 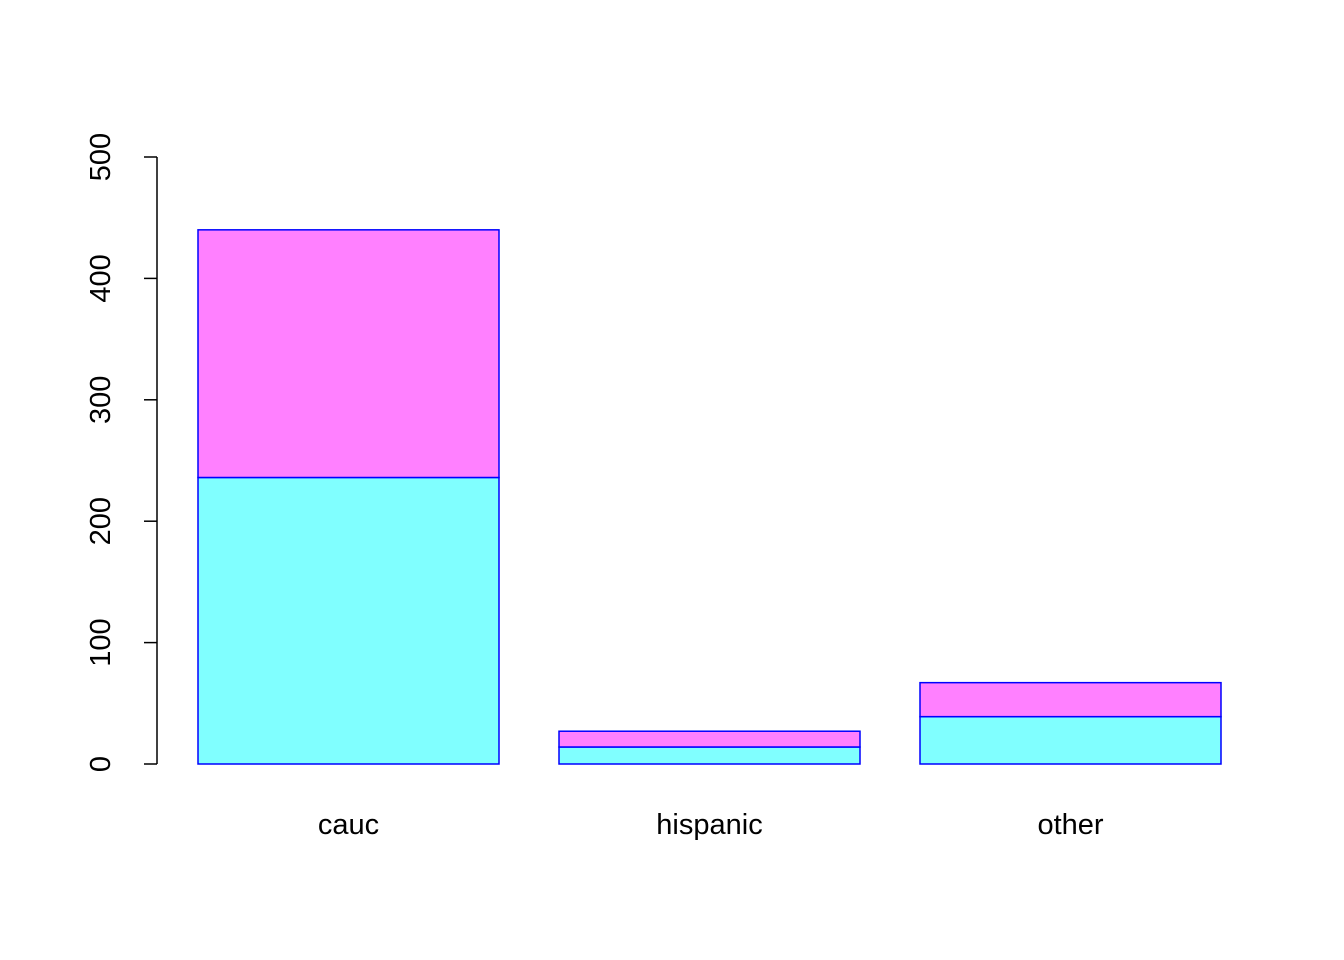 What do you see at coordinates (348, 825) in the screenshot?
I see `x-tick-label: cauc` at bounding box center [348, 825].